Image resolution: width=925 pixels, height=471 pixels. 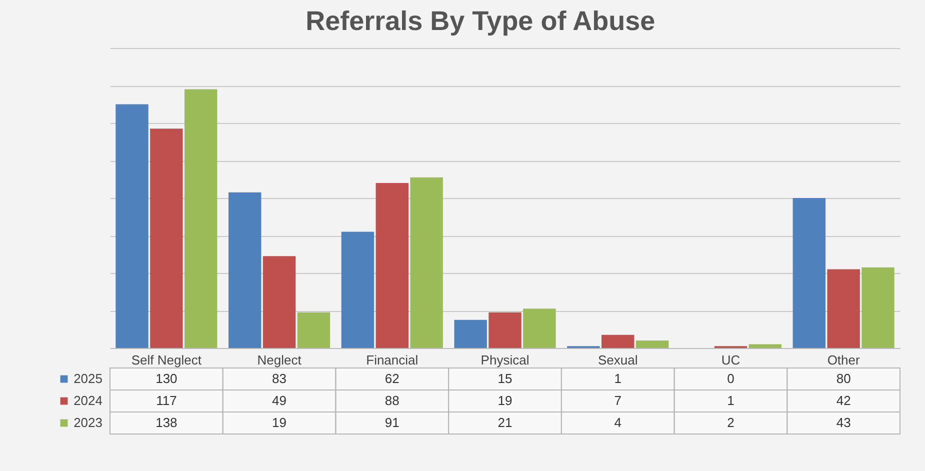 What do you see at coordinates (730, 422) in the screenshot?
I see `data-label: 2` at bounding box center [730, 422].